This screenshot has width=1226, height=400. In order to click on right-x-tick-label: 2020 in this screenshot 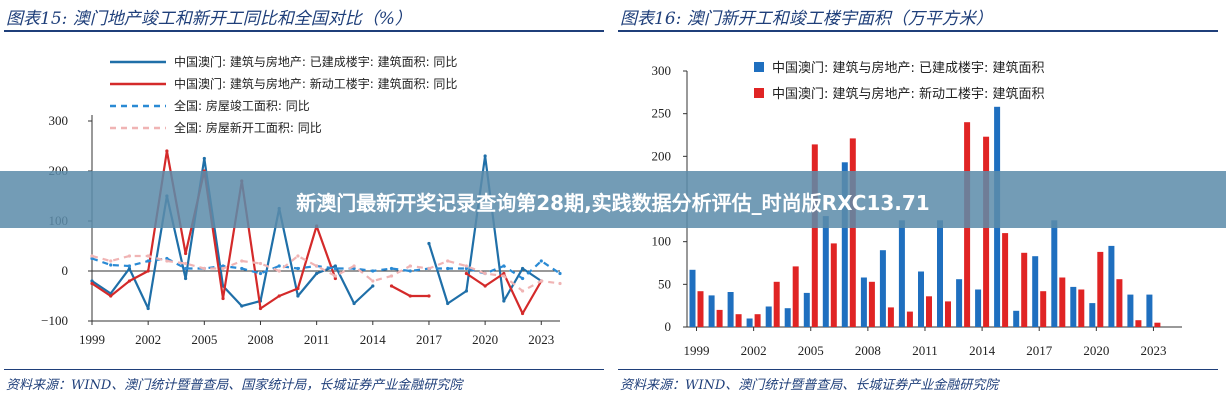, I will do `click(1096, 350)`.